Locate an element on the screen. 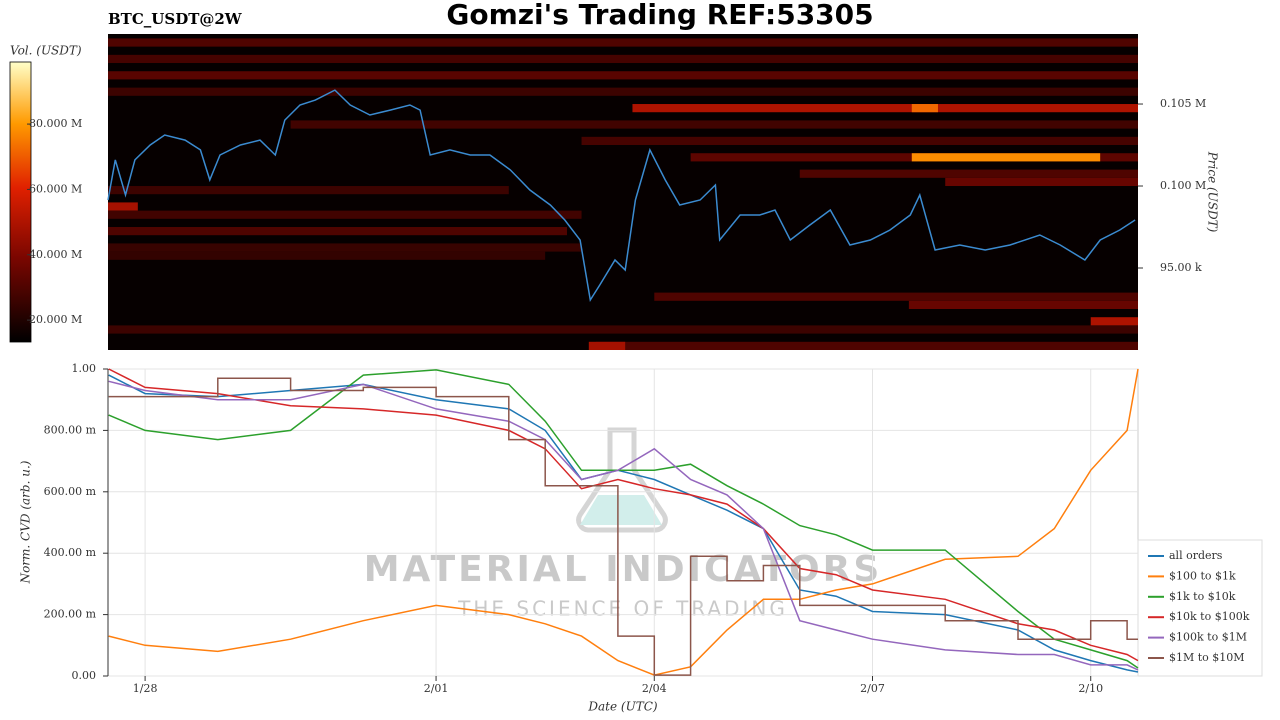 Image resolution: width=1280 pixels, height=720 pixels. colorbar-tick-label: 20.000 M is located at coordinates (55, 319).